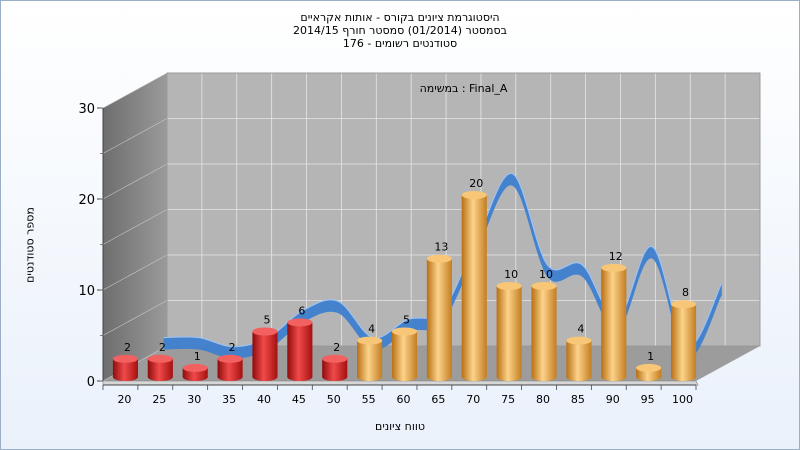  Describe the element at coordinates (613, 399) in the screenshot. I see `x-tick-label: 90` at that location.